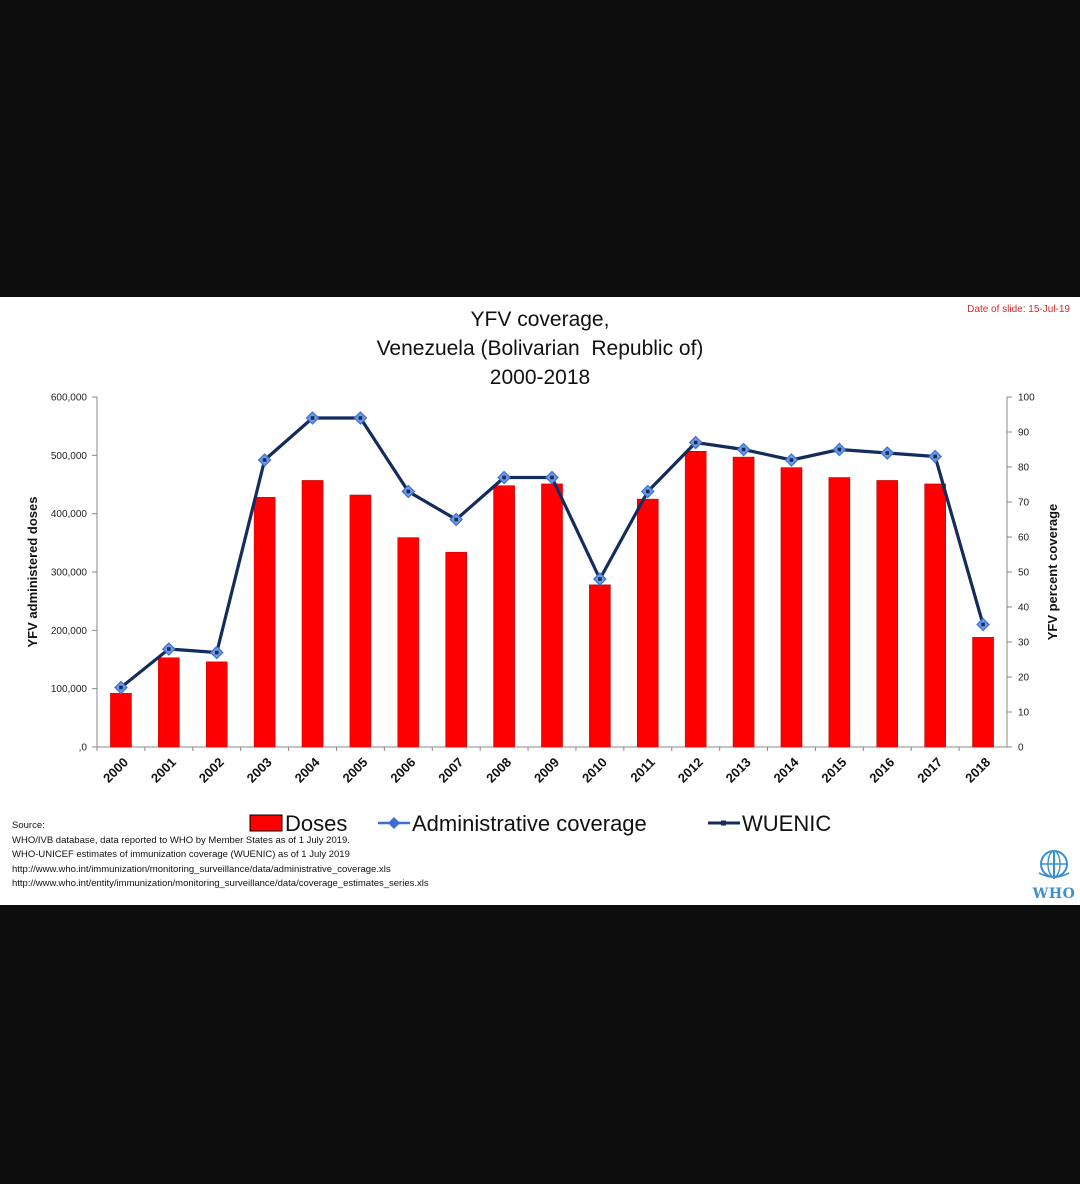 This screenshot has width=1080, height=1184. What do you see at coordinates (211, 770) in the screenshot?
I see `x-tick-label: 2002` at bounding box center [211, 770].